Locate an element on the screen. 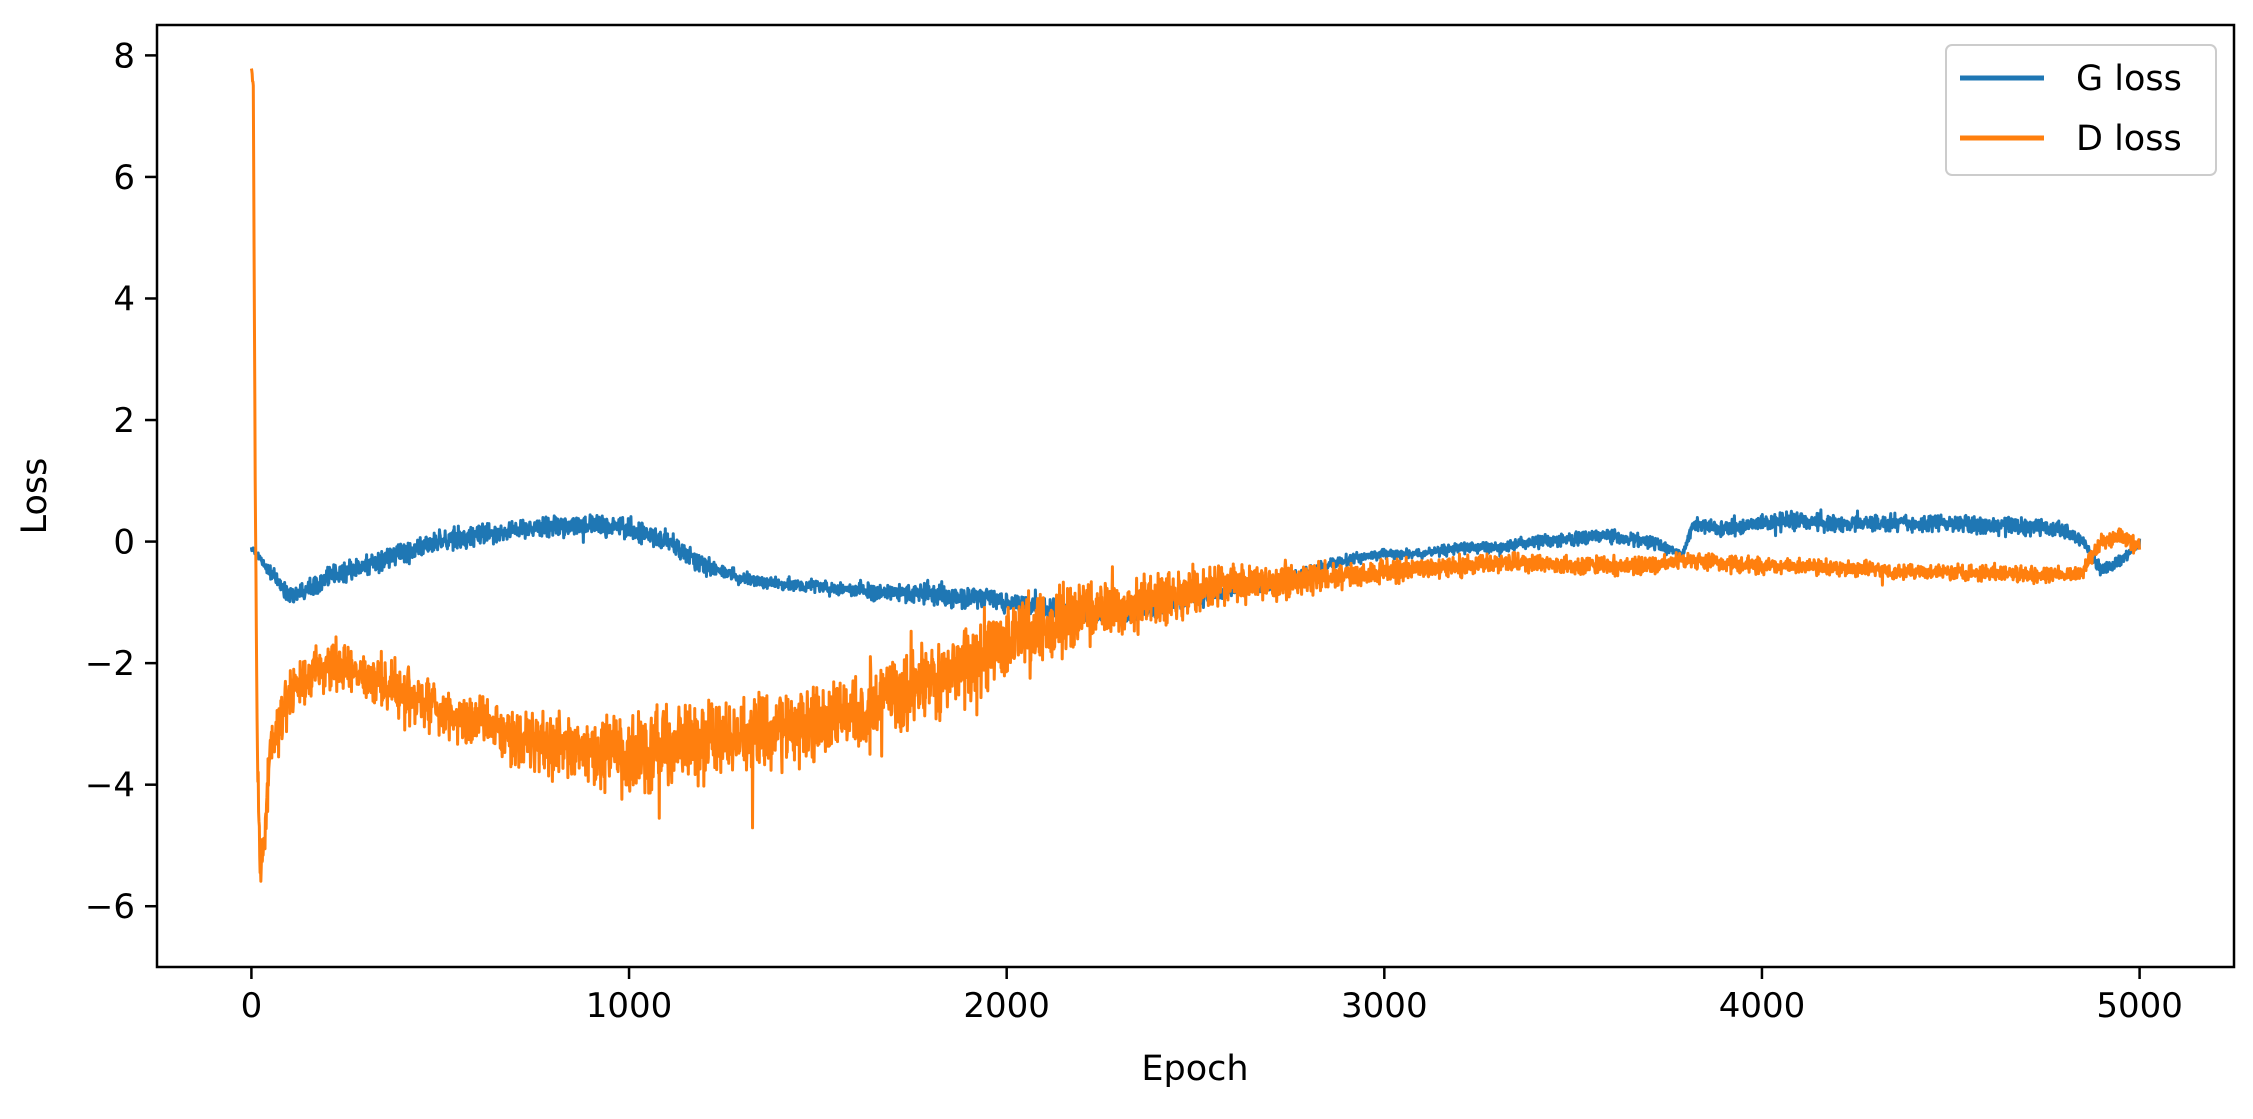 The width and height of the screenshot is (2253, 1119). x-axis-title: Epoch is located at coordinates (1194, 1069).